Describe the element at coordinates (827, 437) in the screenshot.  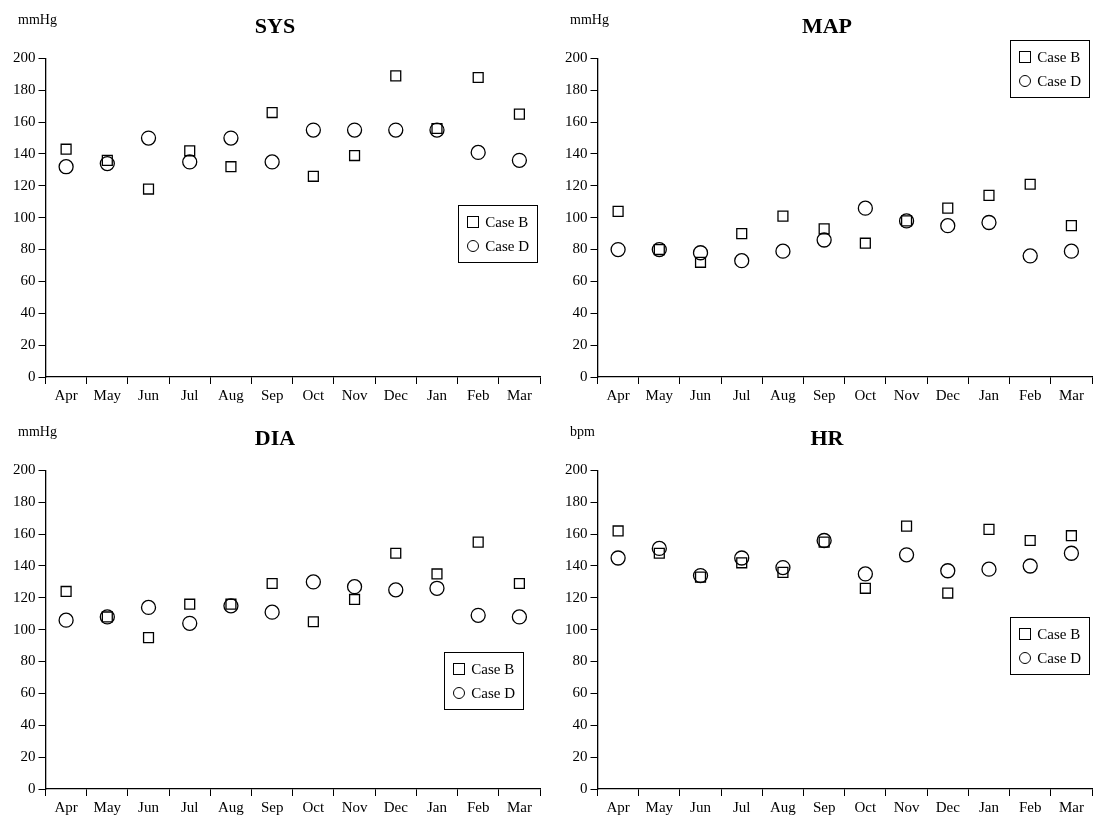
I see `chart-title: HR` at that location.